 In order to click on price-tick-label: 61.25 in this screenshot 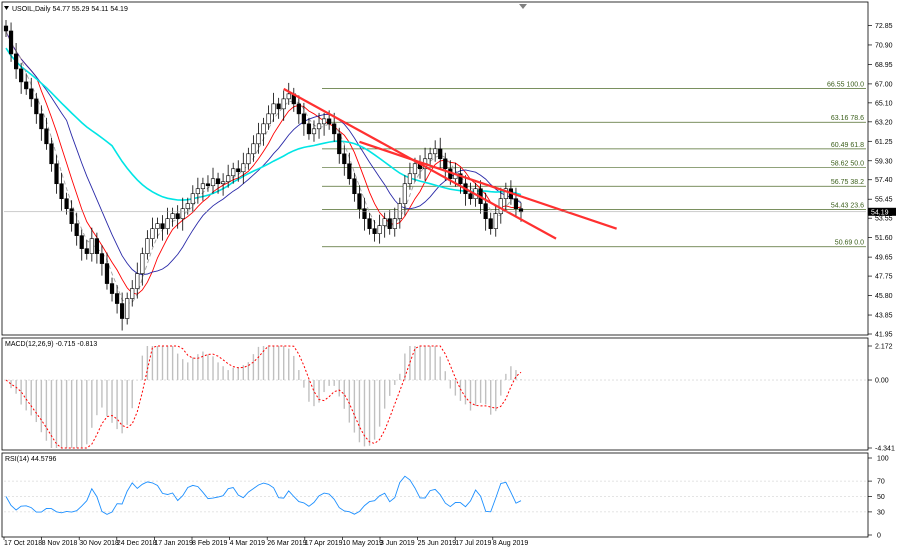, I will do `click(884, 142)`.